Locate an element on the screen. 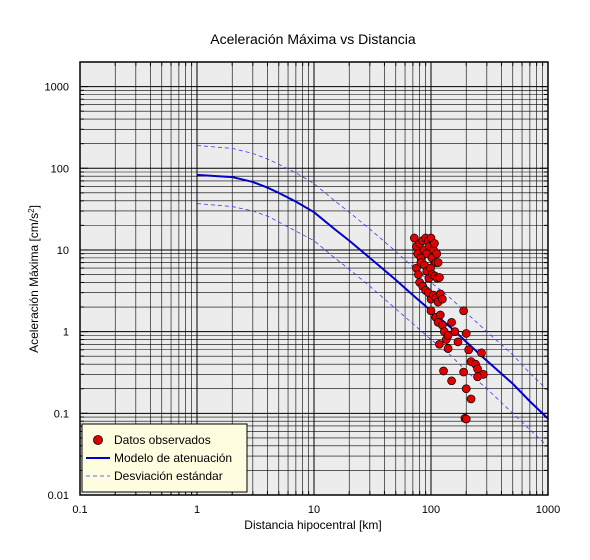 The image size is (590, 560). y-tick-label: 100 is located at coordinates (60, 169).